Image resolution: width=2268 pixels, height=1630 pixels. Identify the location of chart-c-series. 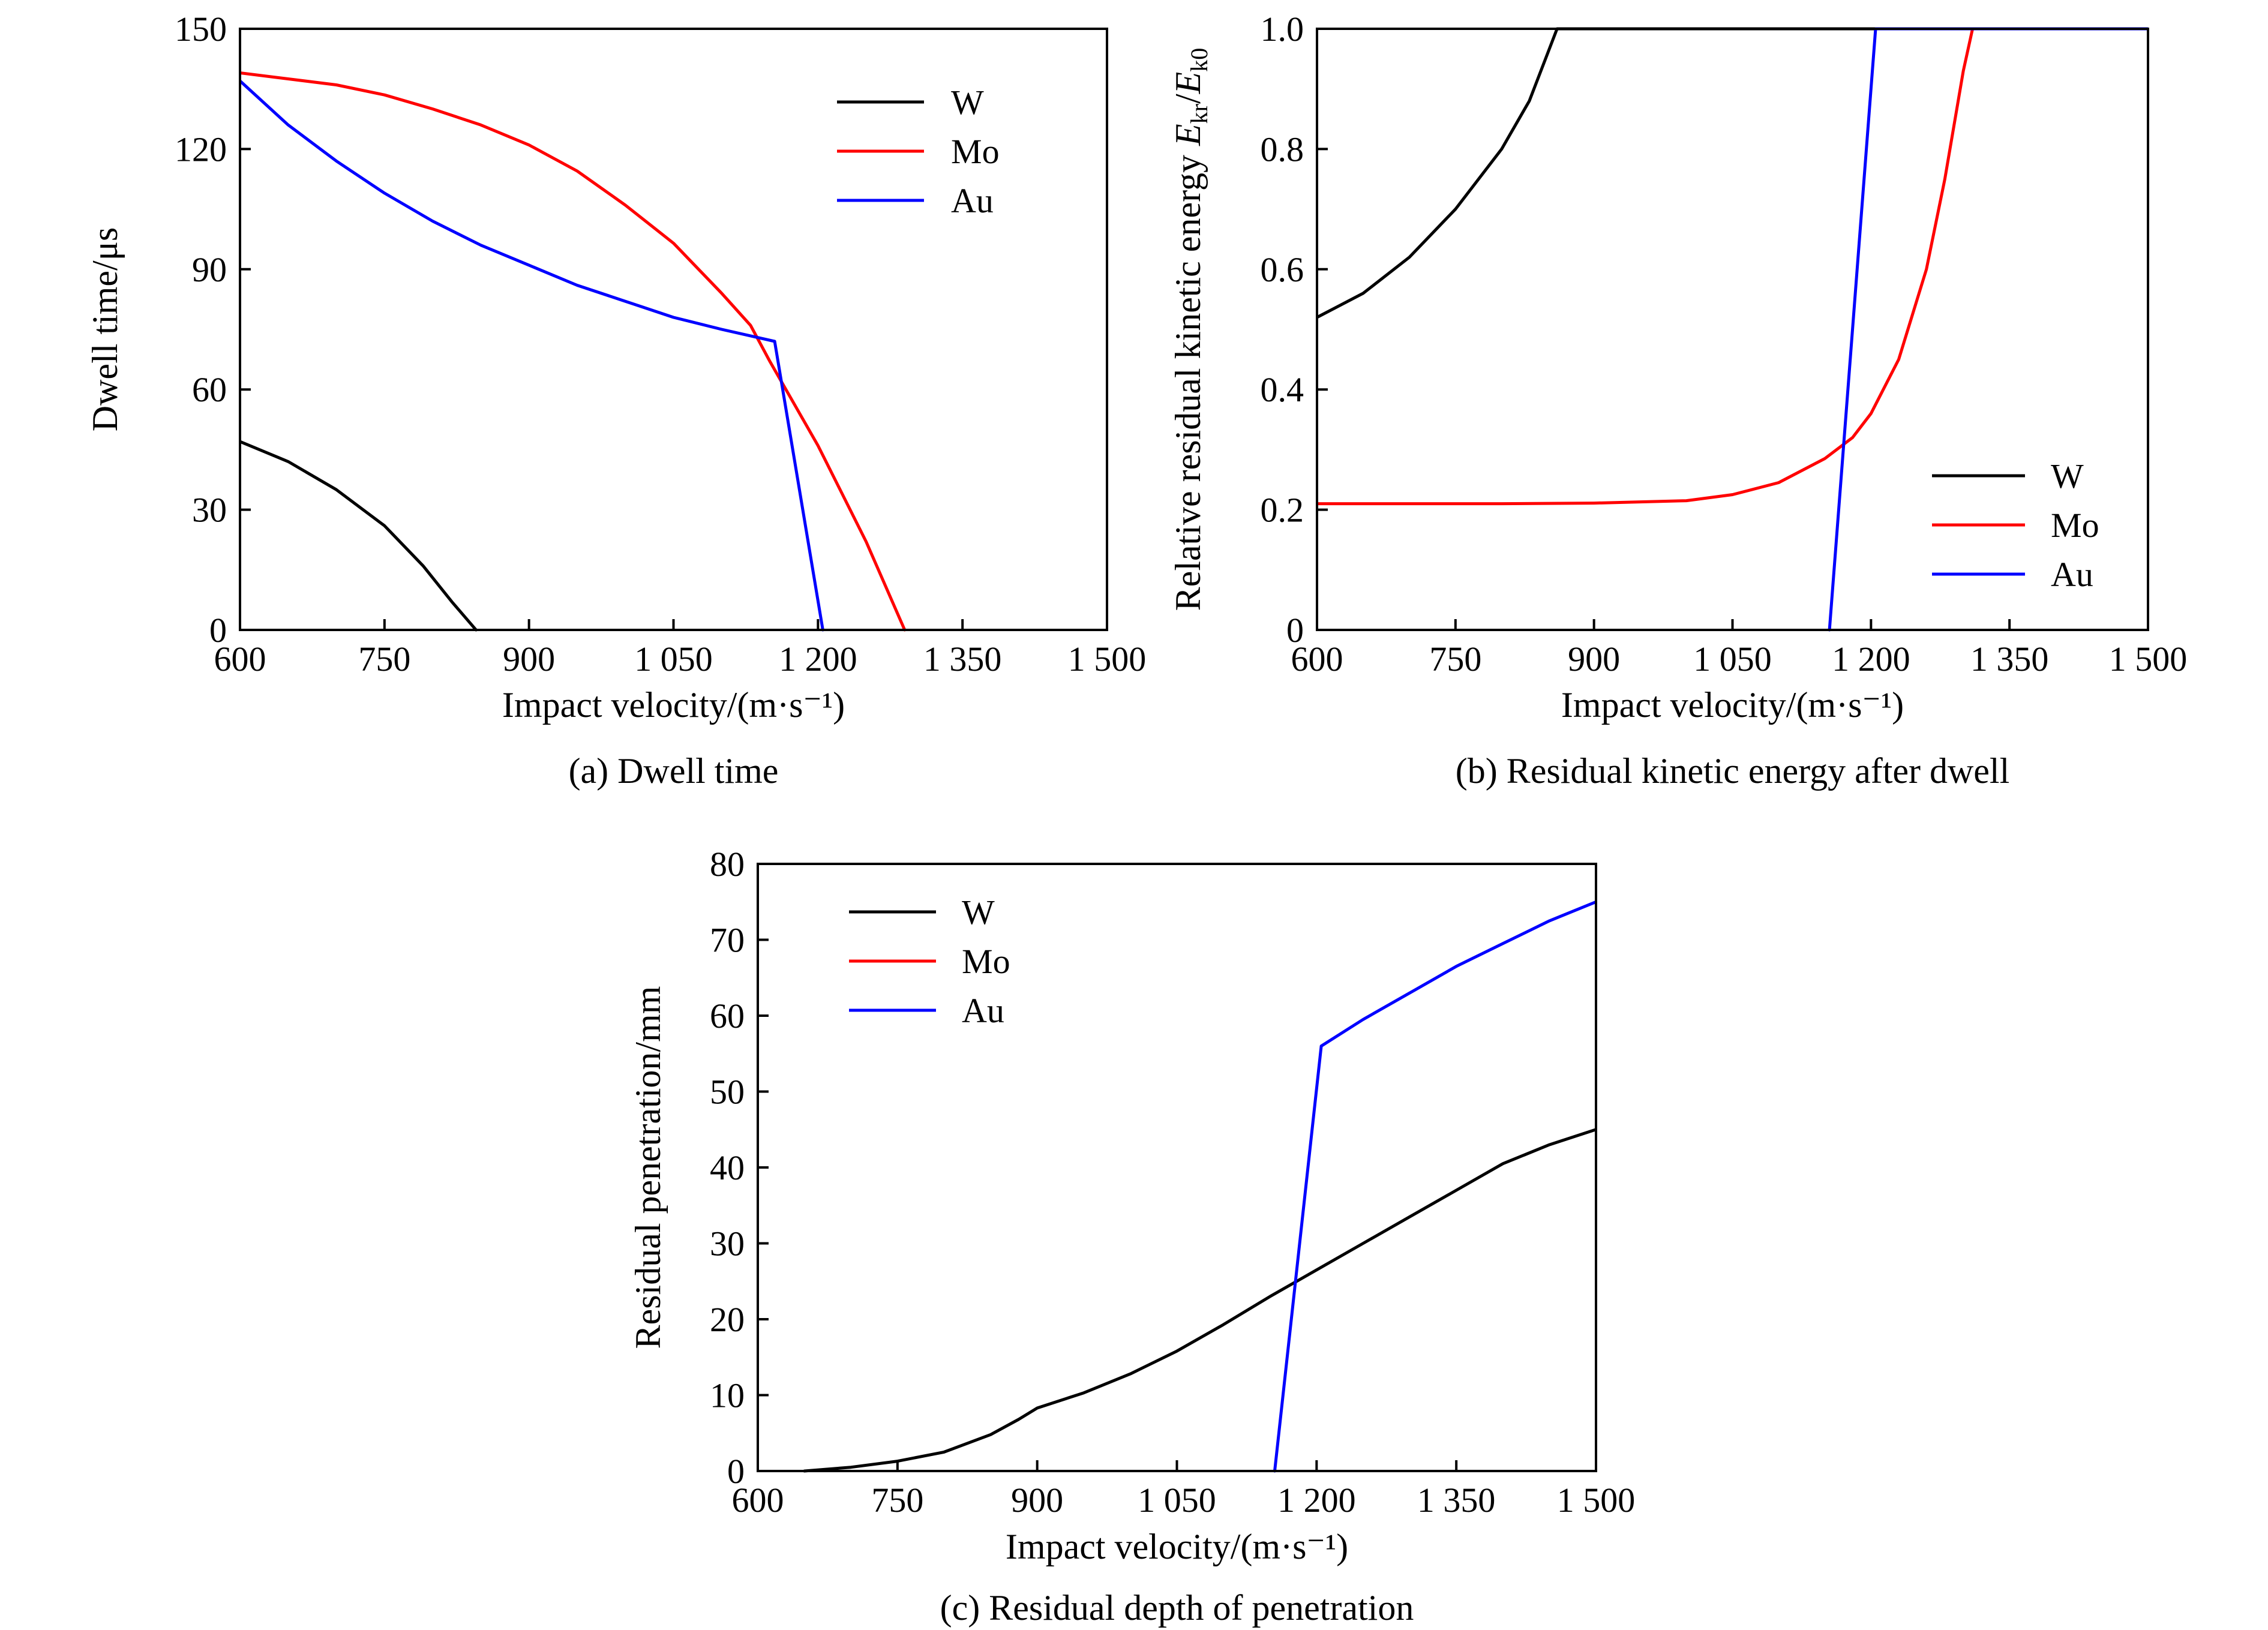
(1199, 1186).